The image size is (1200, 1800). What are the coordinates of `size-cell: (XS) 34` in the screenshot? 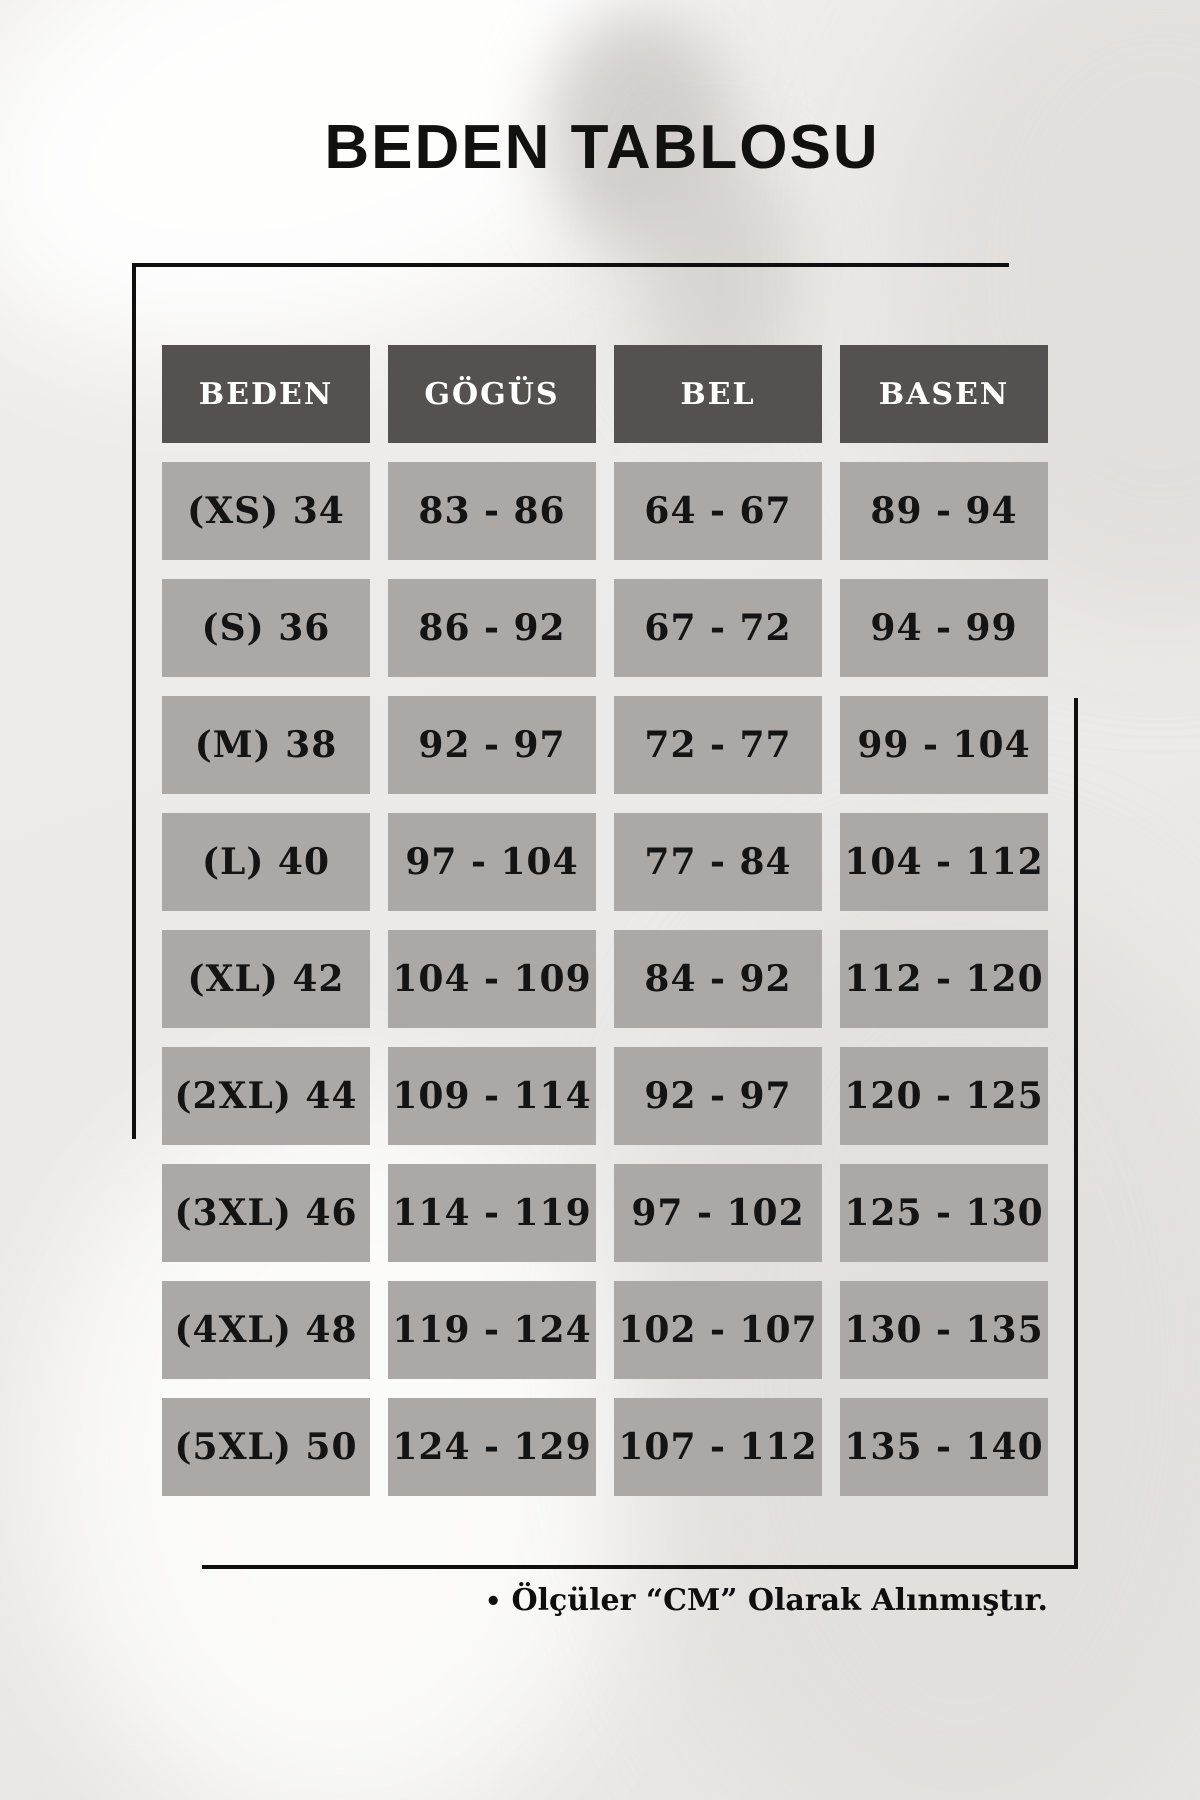 It's located at (266, 511).